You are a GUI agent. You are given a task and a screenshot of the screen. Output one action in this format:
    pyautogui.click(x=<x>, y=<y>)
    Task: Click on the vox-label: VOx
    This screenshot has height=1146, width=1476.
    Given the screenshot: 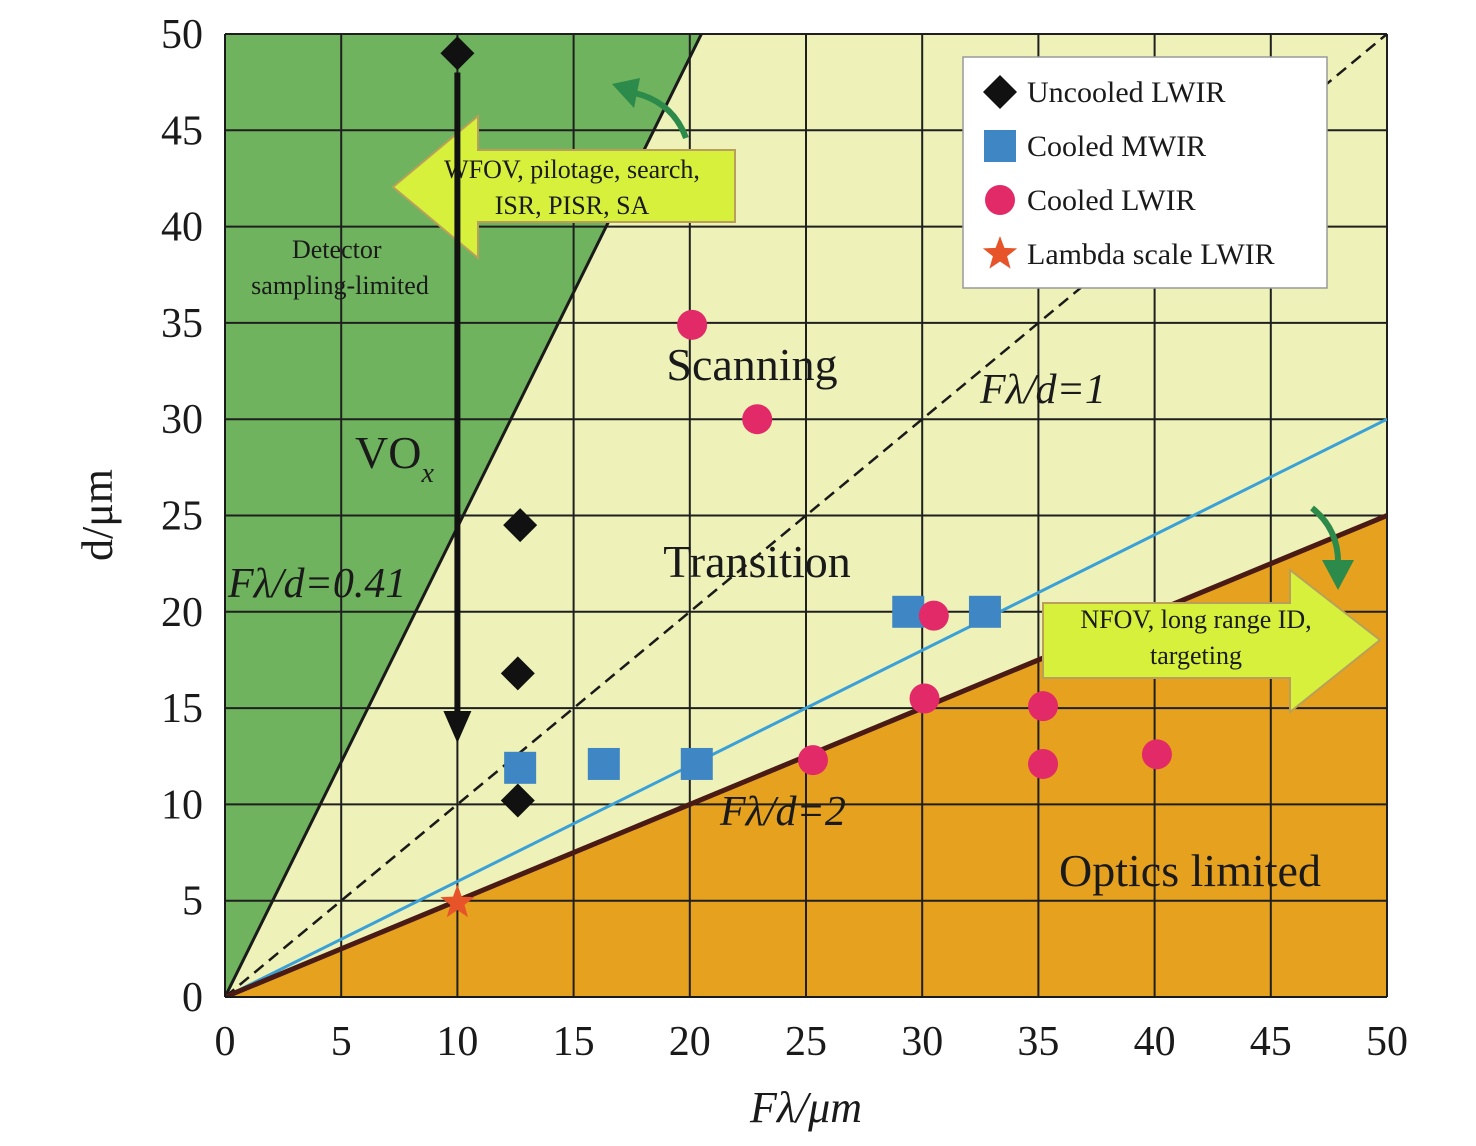 What is the action you would take?
    pyautogui.click(x=394, y=458)
    